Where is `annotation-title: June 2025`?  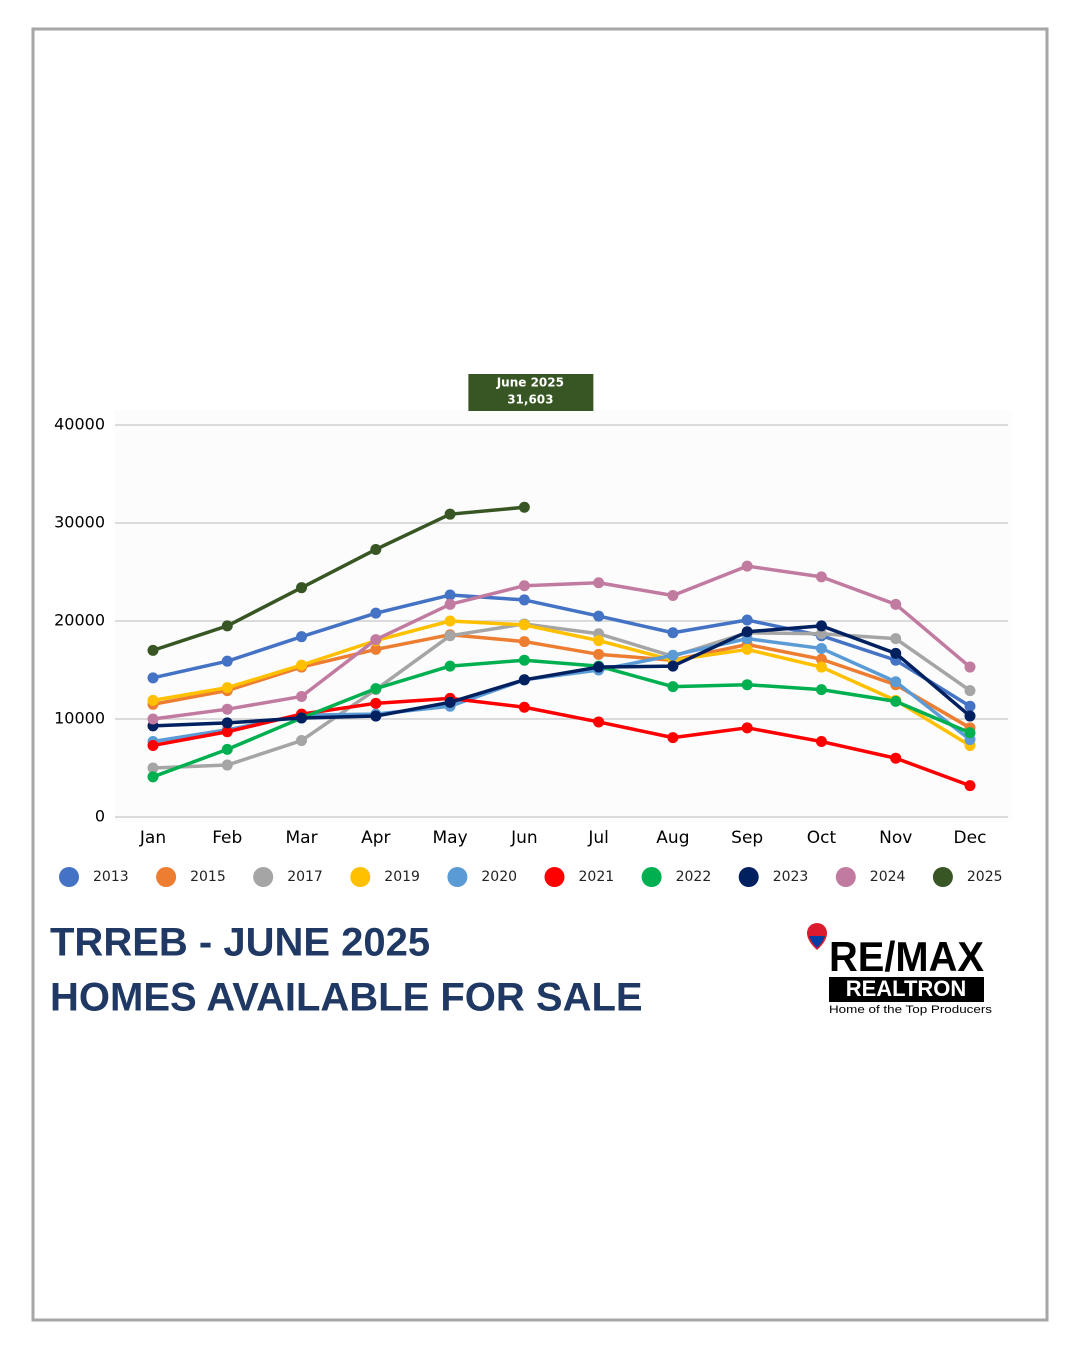 annotation-title: June 2025 is located at coordinates (530, 383).